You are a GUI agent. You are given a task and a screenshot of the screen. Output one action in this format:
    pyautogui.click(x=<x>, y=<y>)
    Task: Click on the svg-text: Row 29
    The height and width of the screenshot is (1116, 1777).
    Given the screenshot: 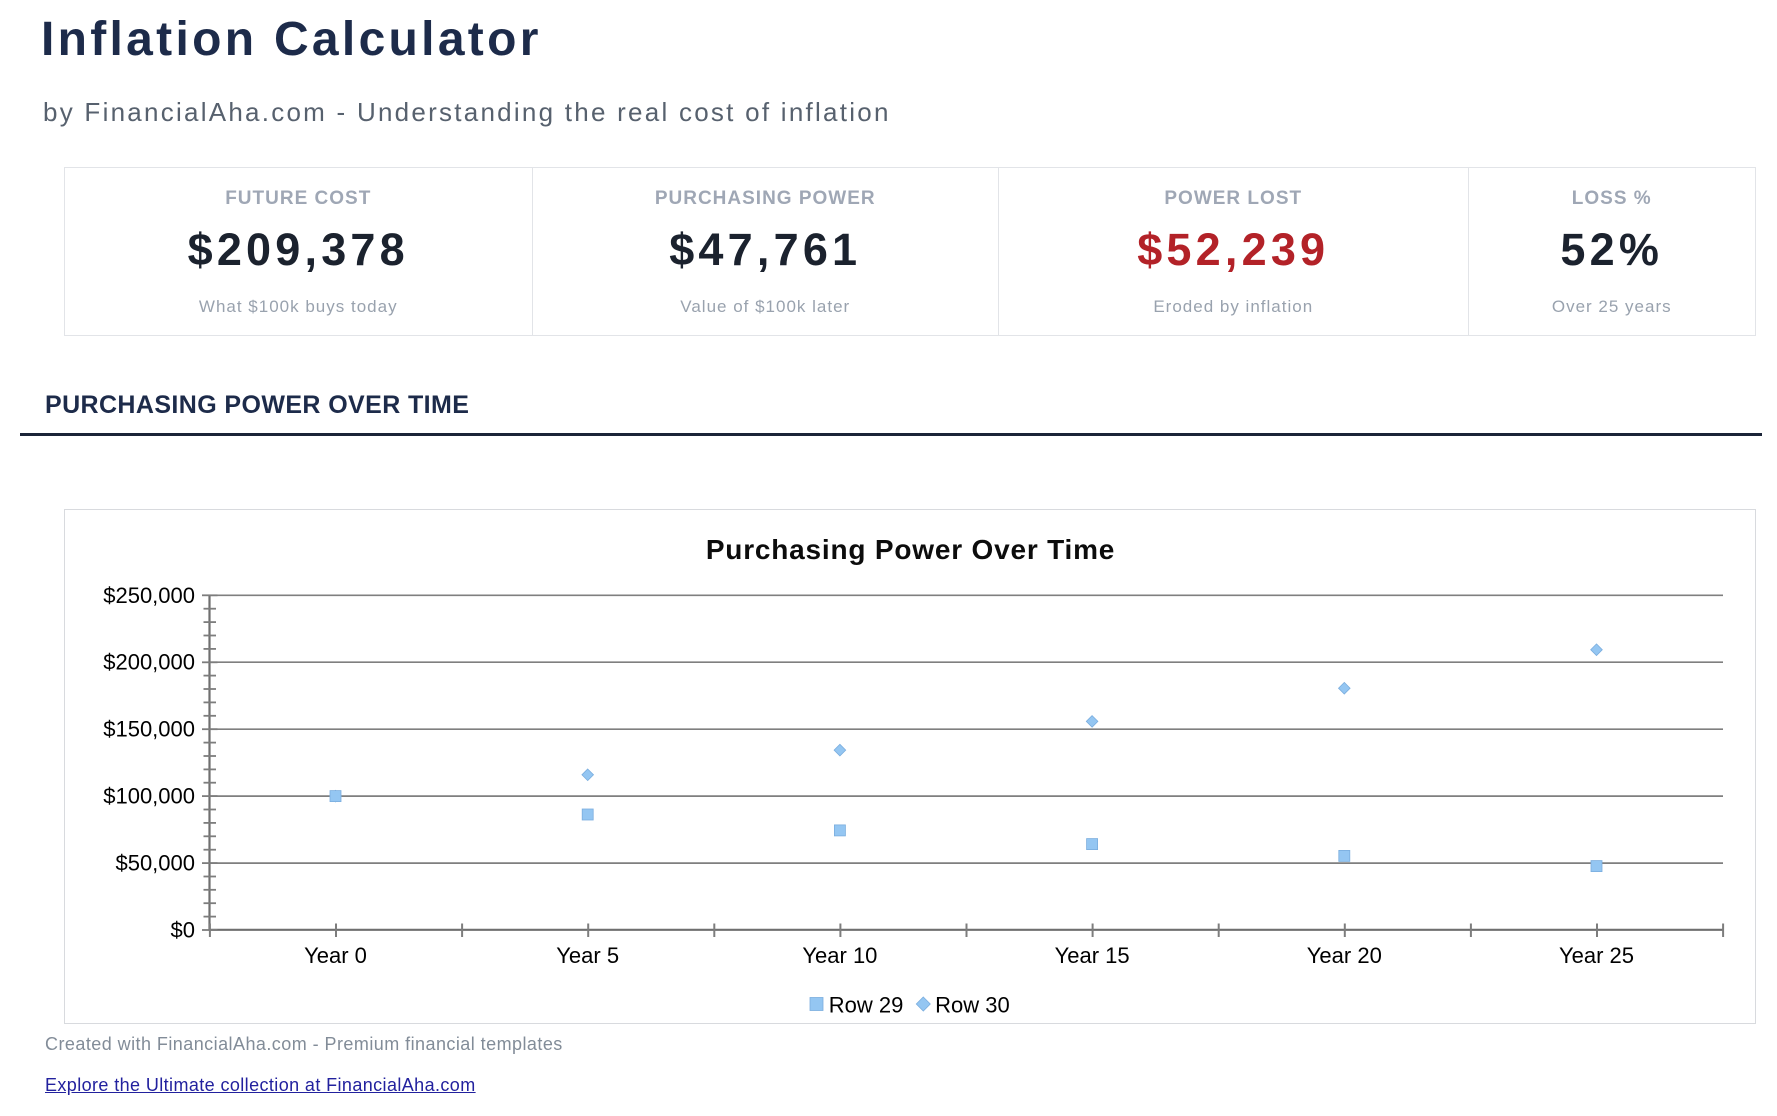 What is the action you would take?
    pyautogui.click(x=866, y=1005)
    